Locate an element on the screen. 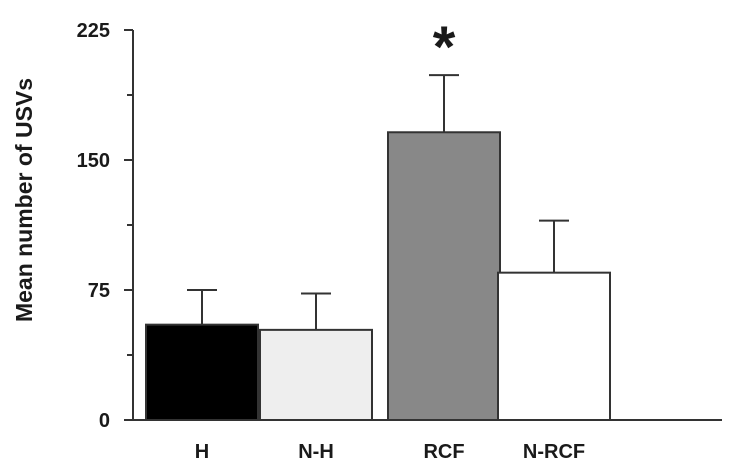 This screenshot has width=750, height=475. bar-N-RCF is located at coordinates (554, 346).